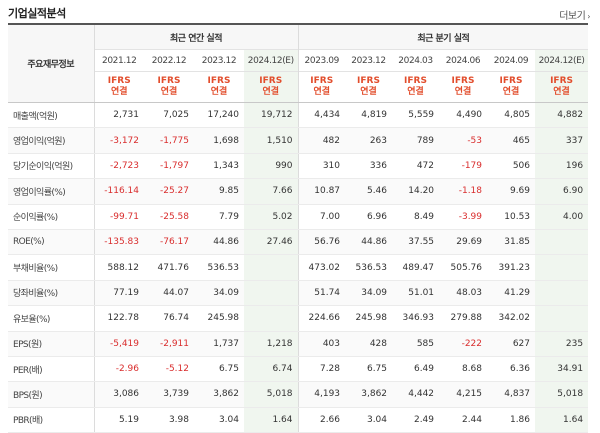 The width and height of the screenshot is (600, 433). Describe the element at coordinates (219, 420) in the screenshot. I see `table-cell: 3.04` at that location.